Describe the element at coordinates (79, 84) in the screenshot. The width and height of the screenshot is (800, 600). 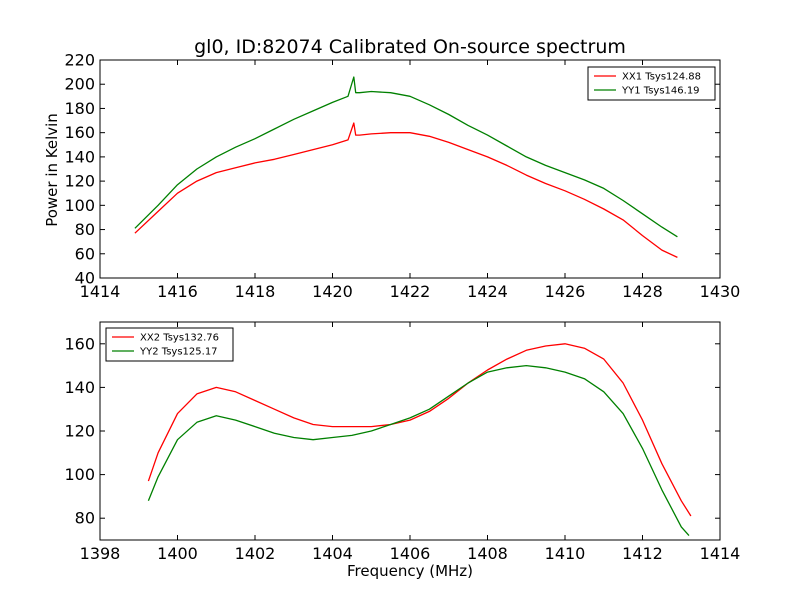
I see `y-tick-label: 200` at that location.